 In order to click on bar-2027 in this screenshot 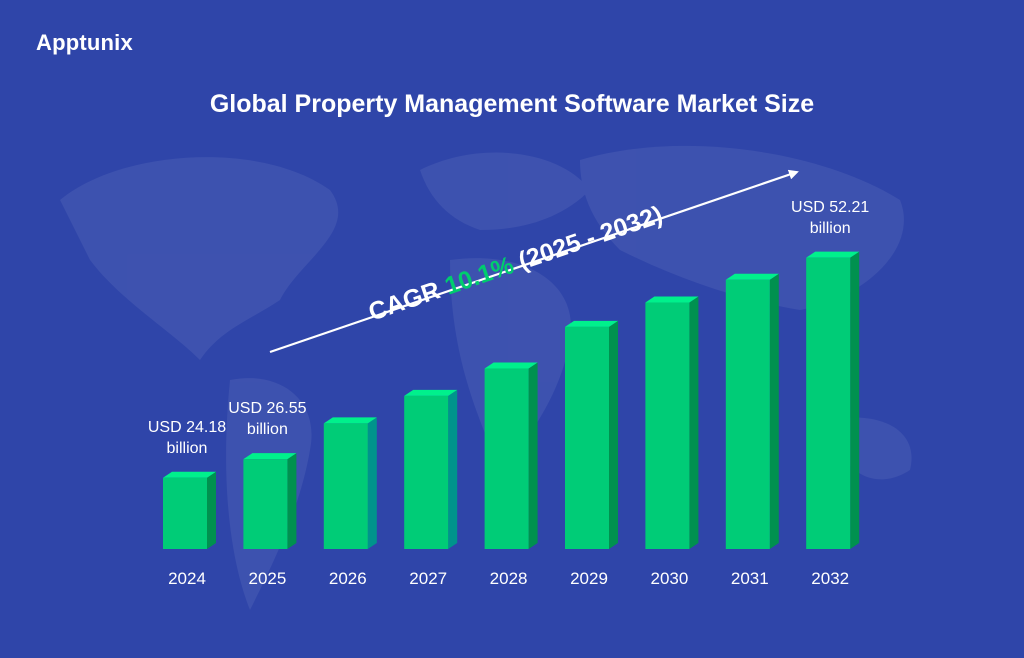, I will do `click(426, 472)`.